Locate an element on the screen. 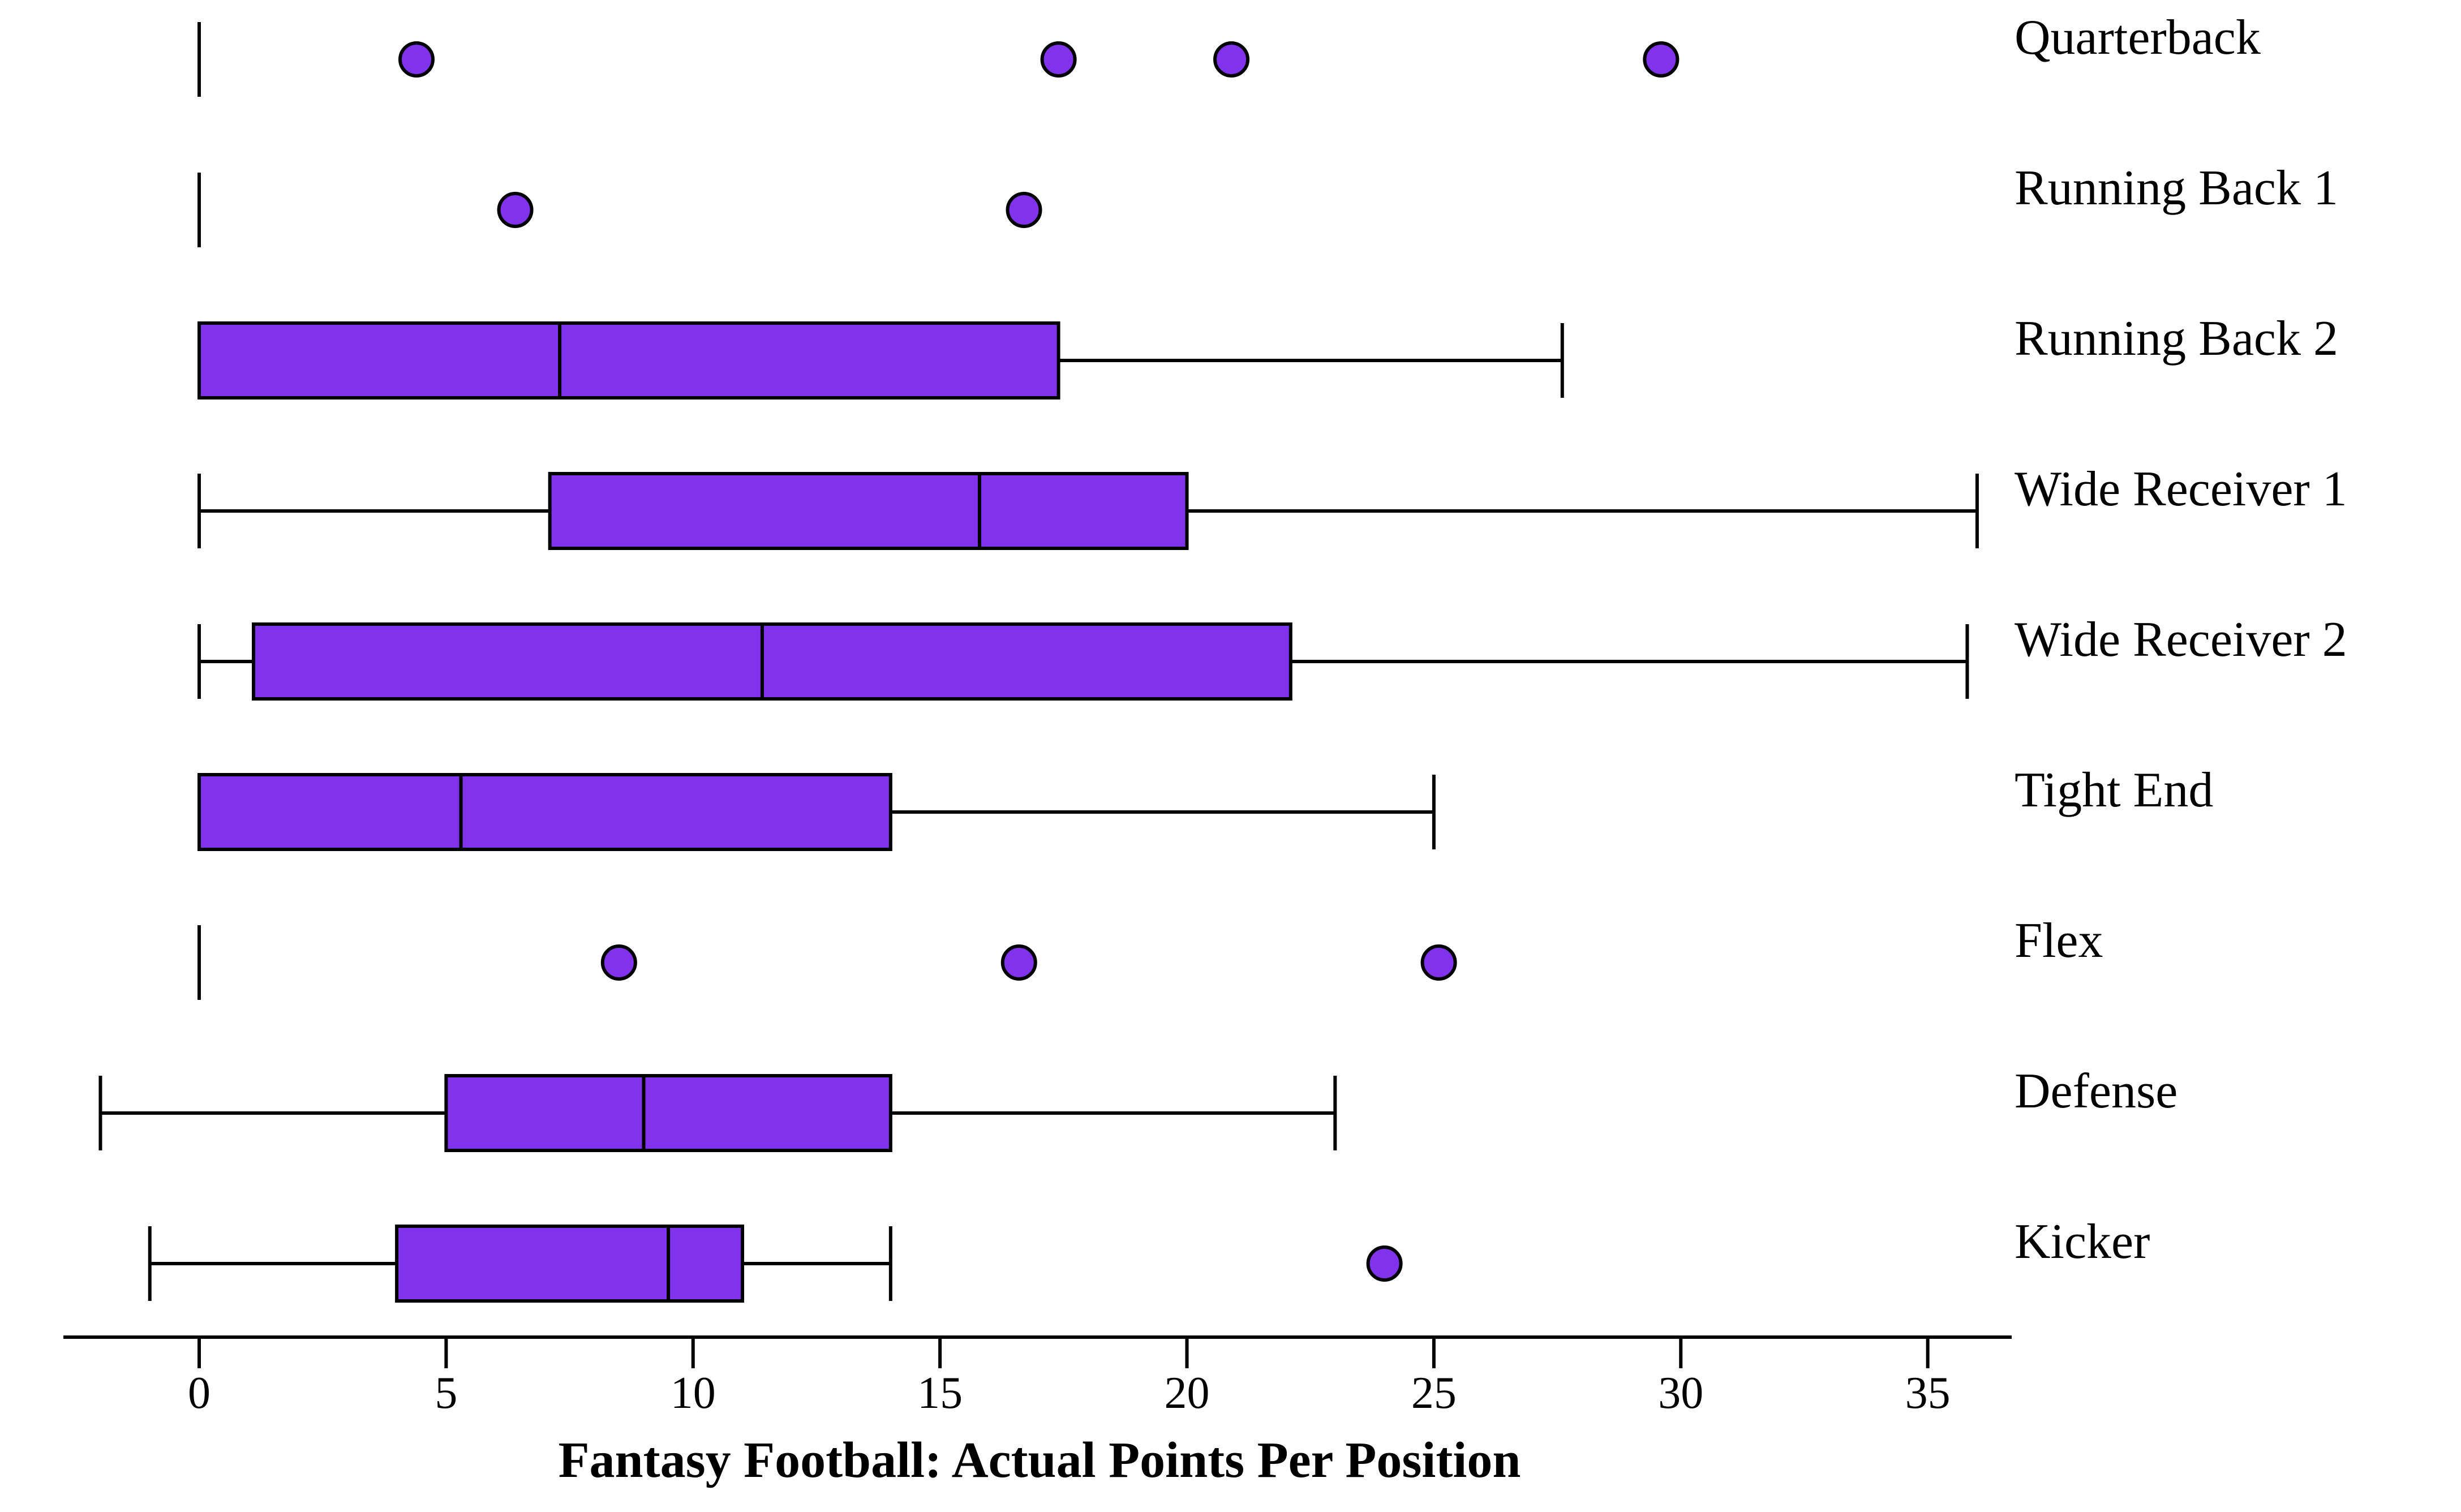 Image resolution: width=2461 pixels, height=1512 pixels. category-label-running-back-2: Running Back 2 is located at coordinates (2177, 338).